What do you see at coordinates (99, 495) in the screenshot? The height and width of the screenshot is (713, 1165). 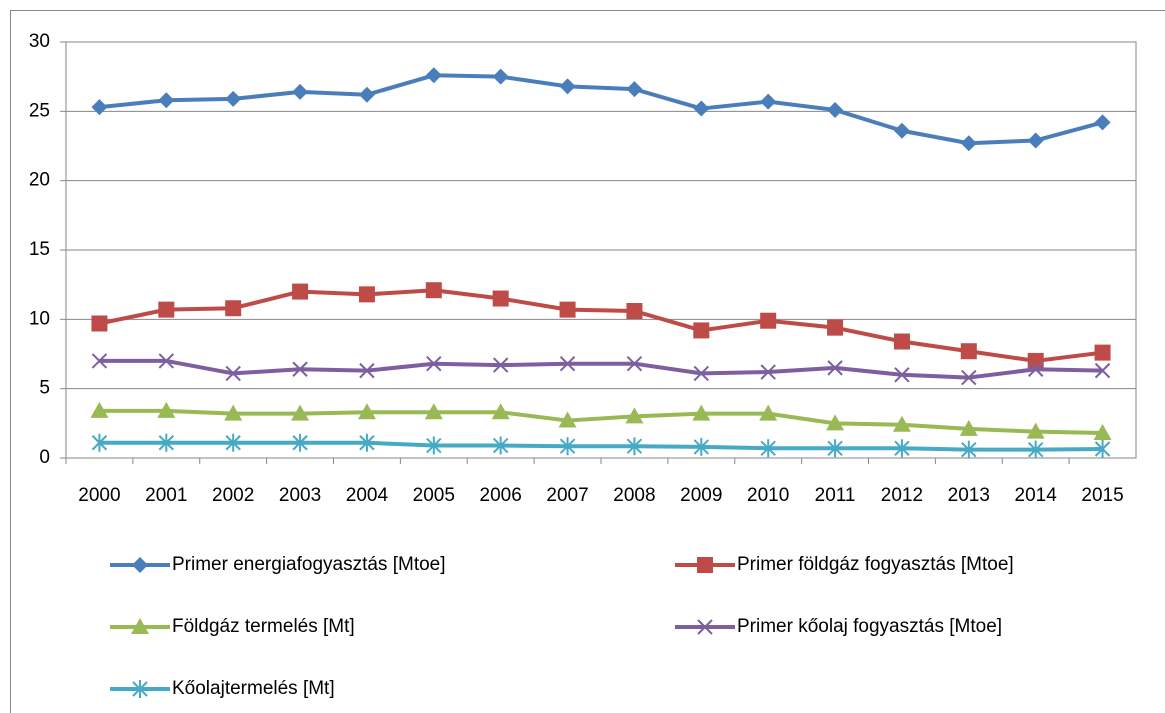 I see `x-tick-label: 2000` at bounding box center [99, 495].